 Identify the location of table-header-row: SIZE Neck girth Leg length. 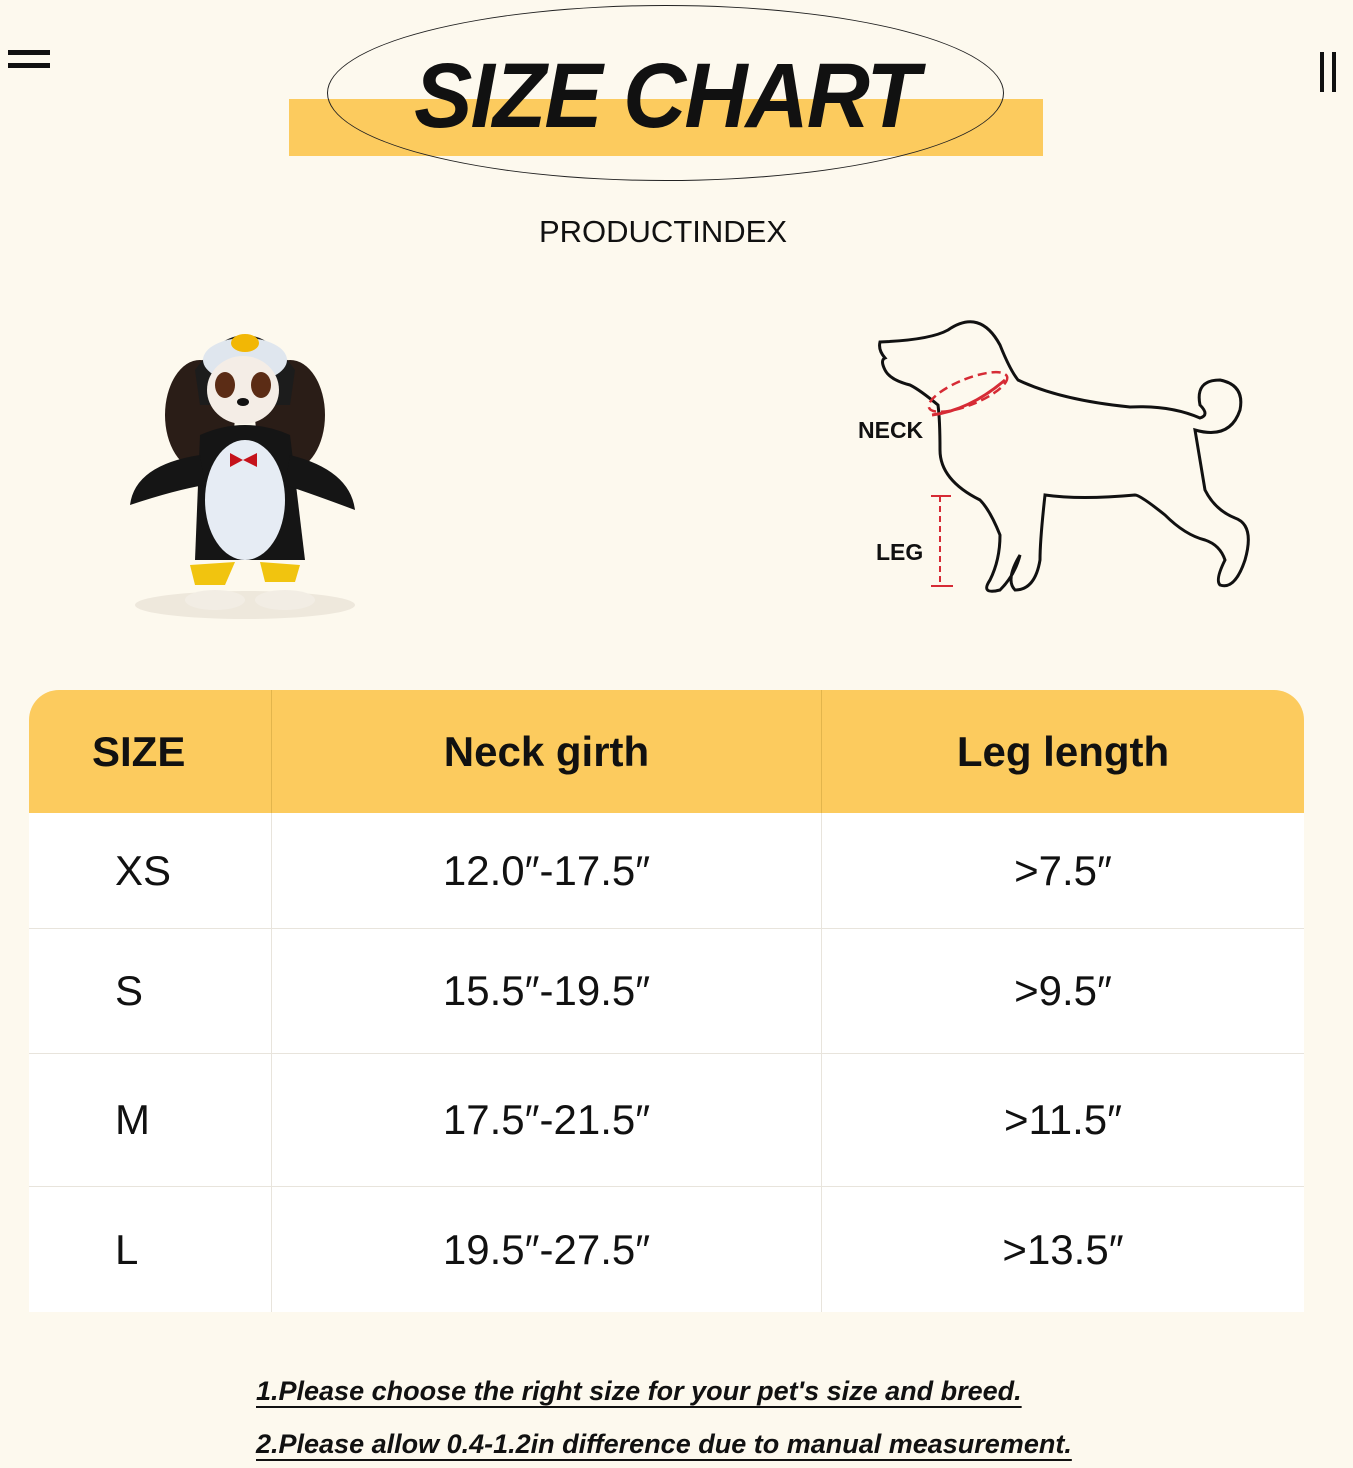
(666, 751).